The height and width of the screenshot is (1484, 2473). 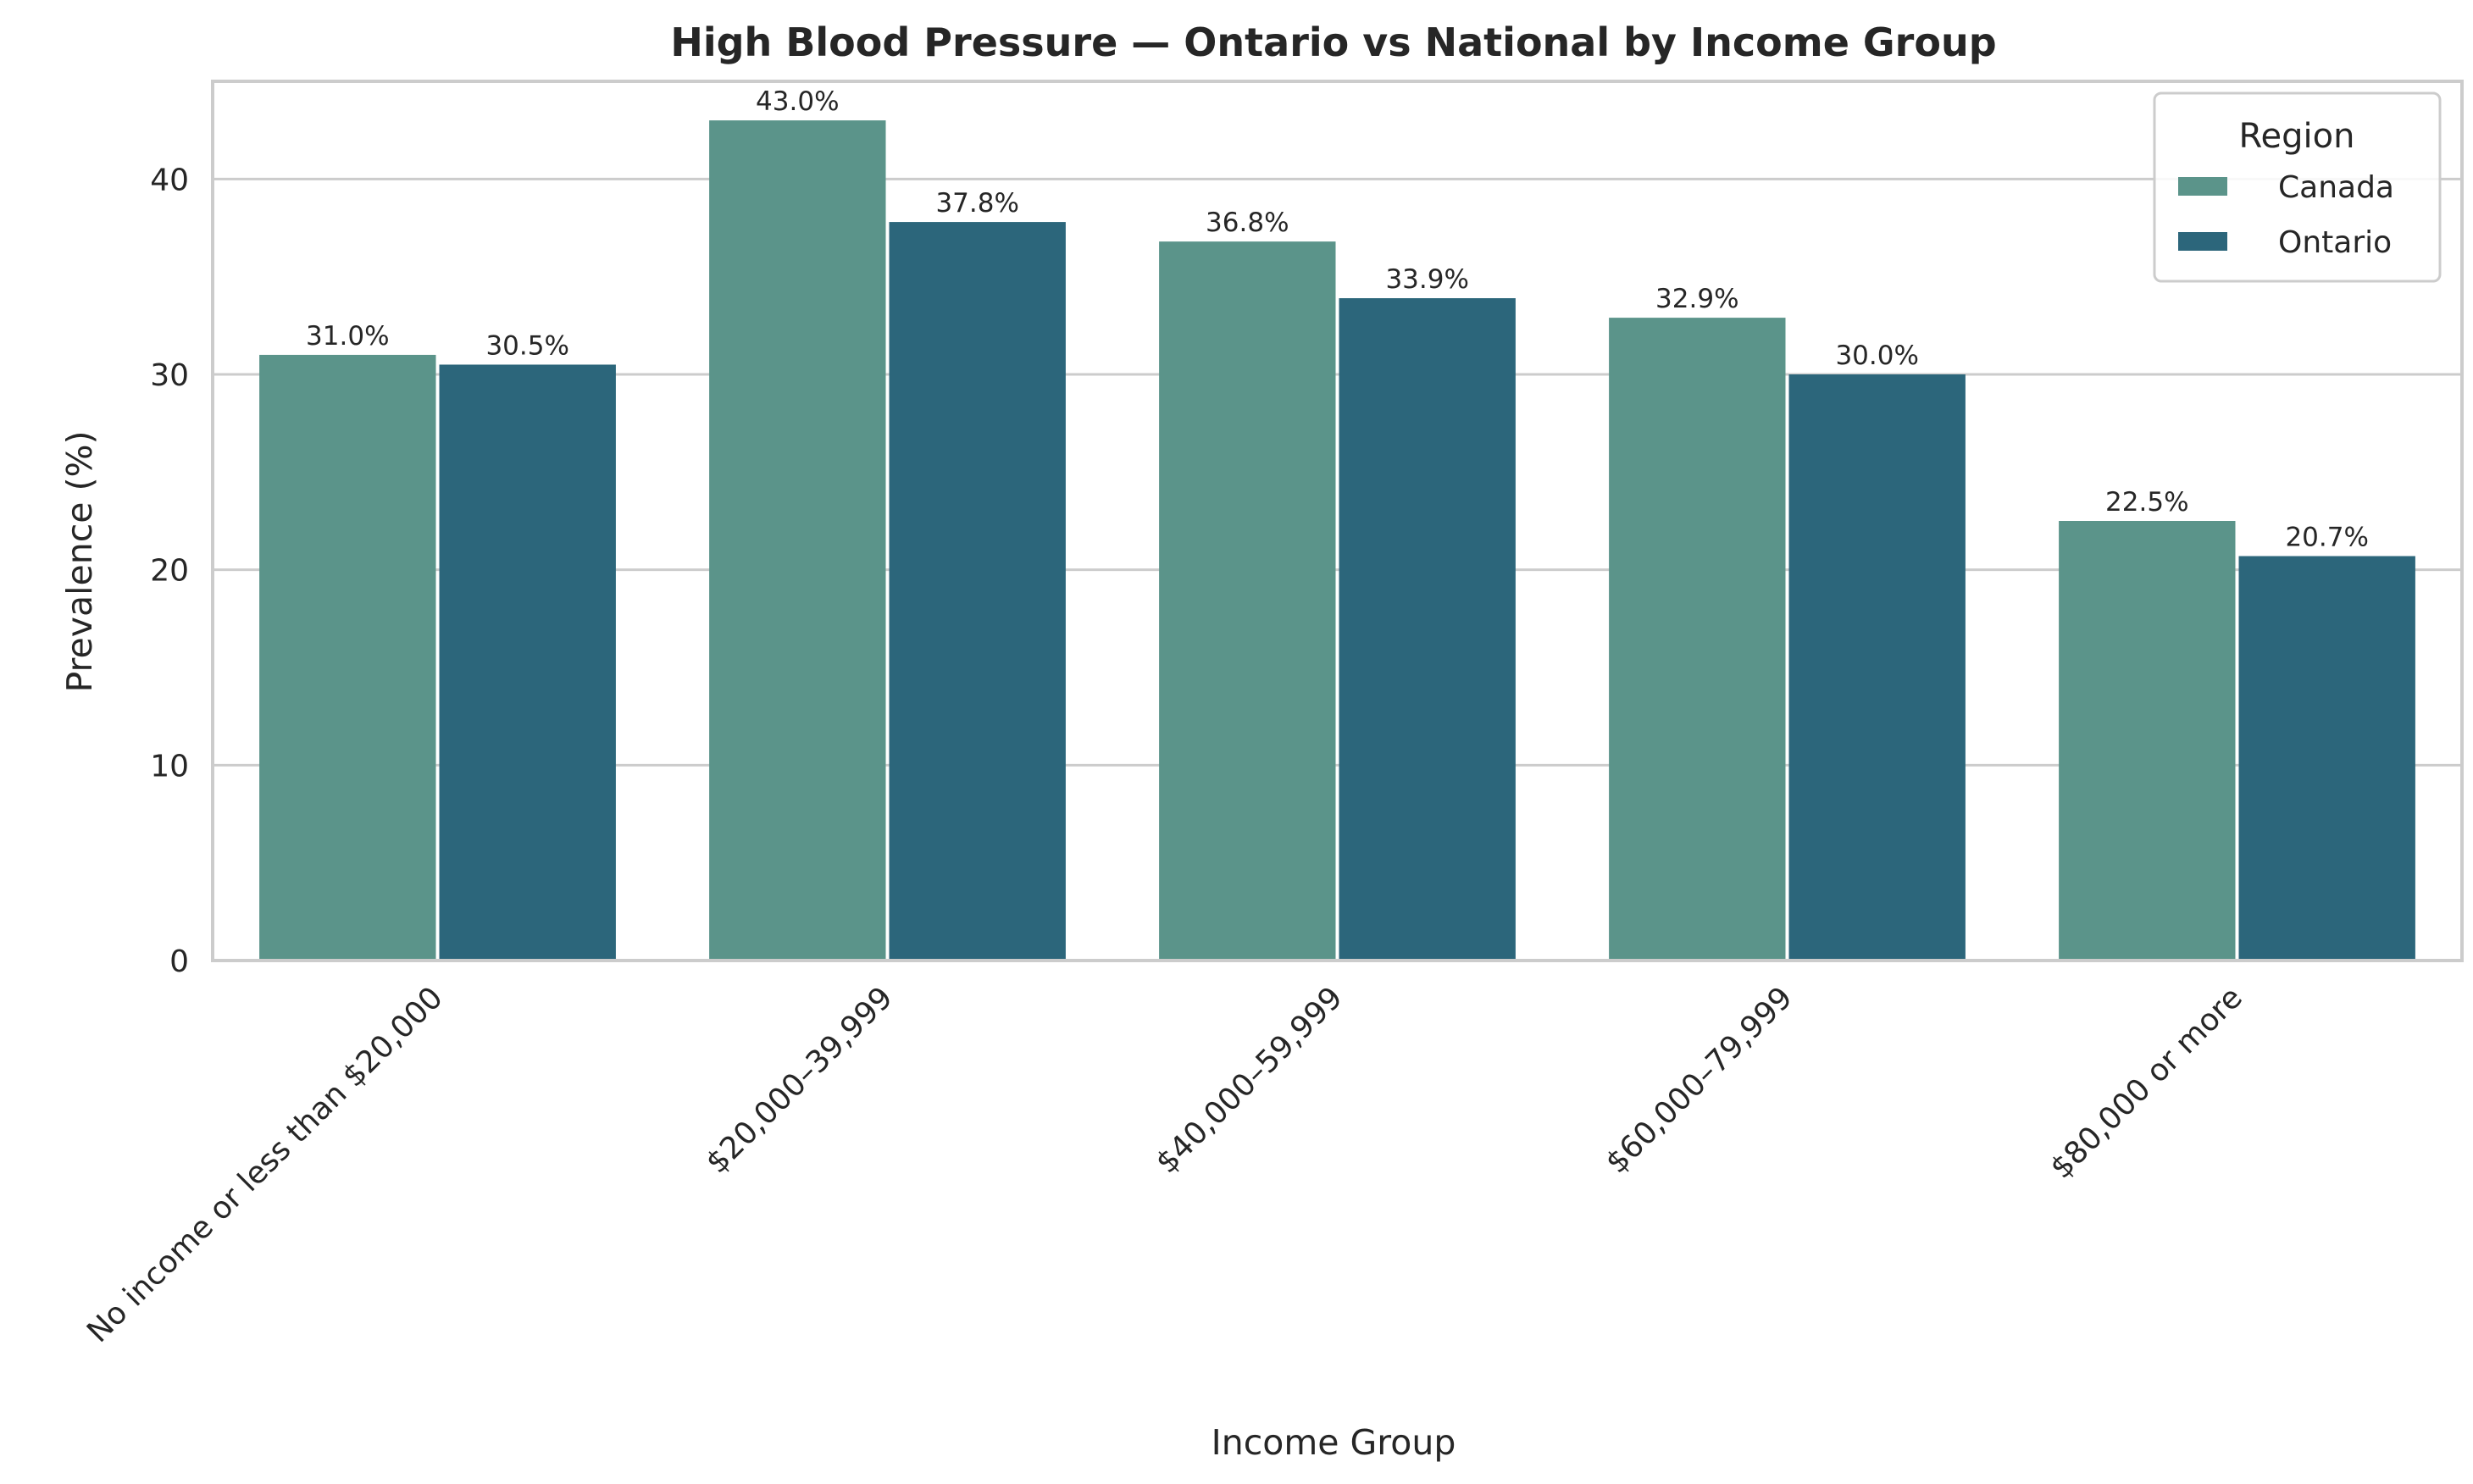 What do you see at coordinates (169, 375) in the screenshot?
I see `y-tick-label-30: 30` at bounding box center [169, 375].